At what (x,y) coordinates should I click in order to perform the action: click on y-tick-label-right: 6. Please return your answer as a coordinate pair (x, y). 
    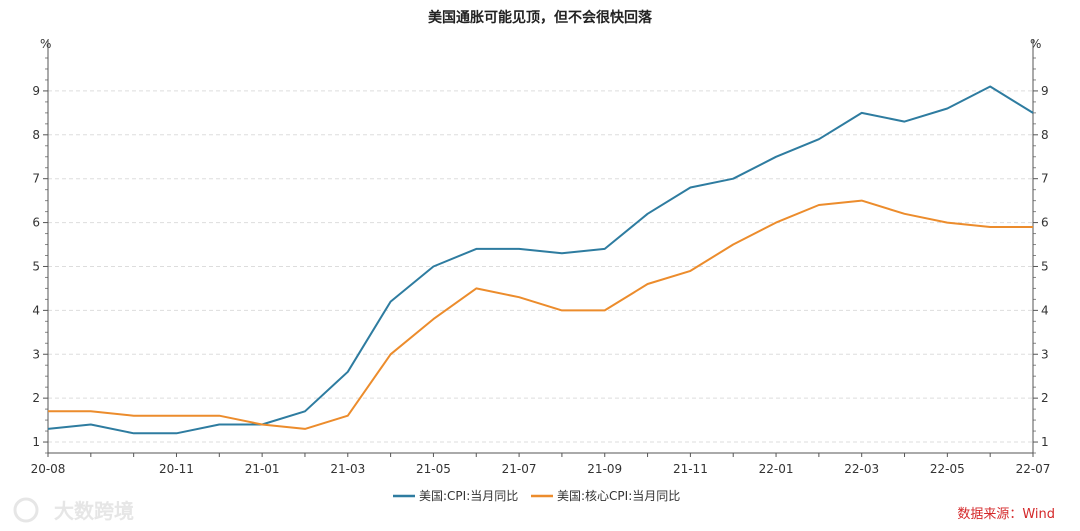
    Looking at the image, I should click on (1045, 223).